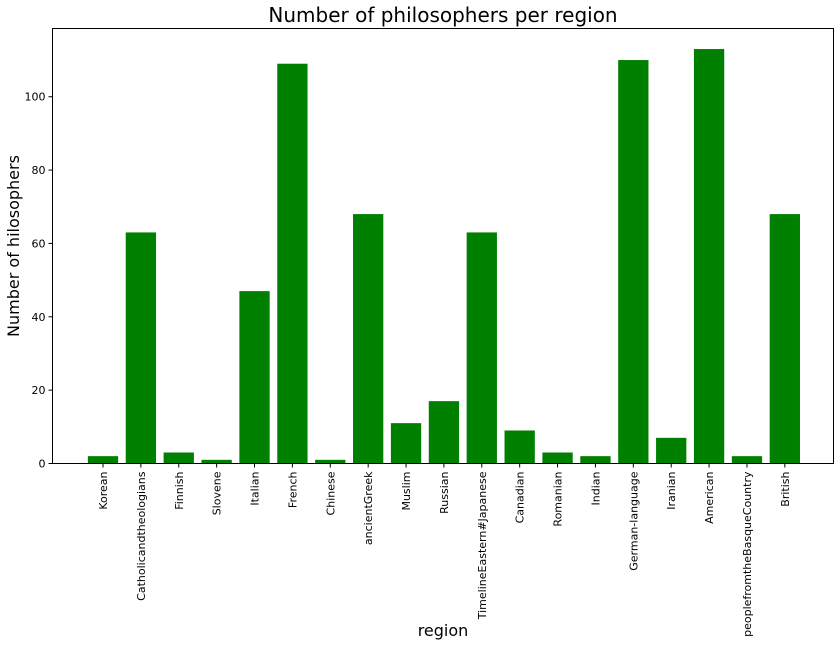 This screenshot has width=840, height=646. I want to click on y-tick-label: 60, so click(39, 243).